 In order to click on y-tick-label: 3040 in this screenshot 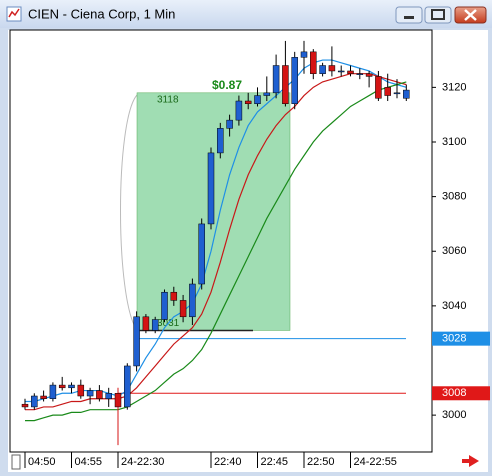, I will do `click(454, 306)`.